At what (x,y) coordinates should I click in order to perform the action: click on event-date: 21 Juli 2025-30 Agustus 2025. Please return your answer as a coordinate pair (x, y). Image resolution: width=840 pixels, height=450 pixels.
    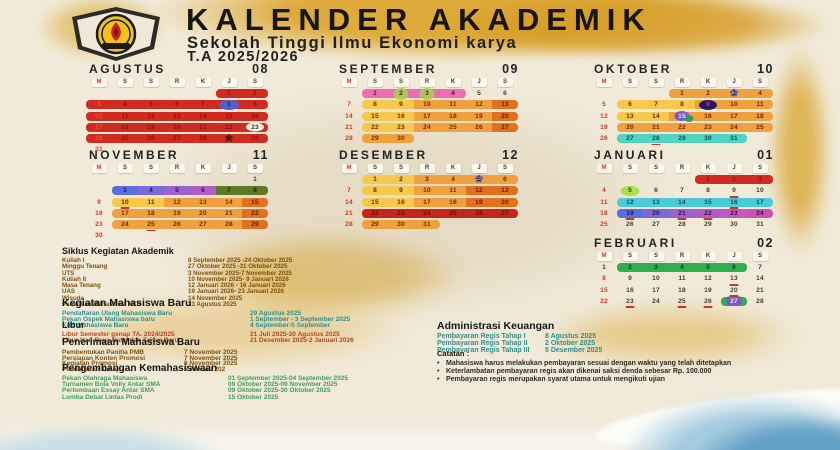
    Looking at the image, I should click on (295, 334).